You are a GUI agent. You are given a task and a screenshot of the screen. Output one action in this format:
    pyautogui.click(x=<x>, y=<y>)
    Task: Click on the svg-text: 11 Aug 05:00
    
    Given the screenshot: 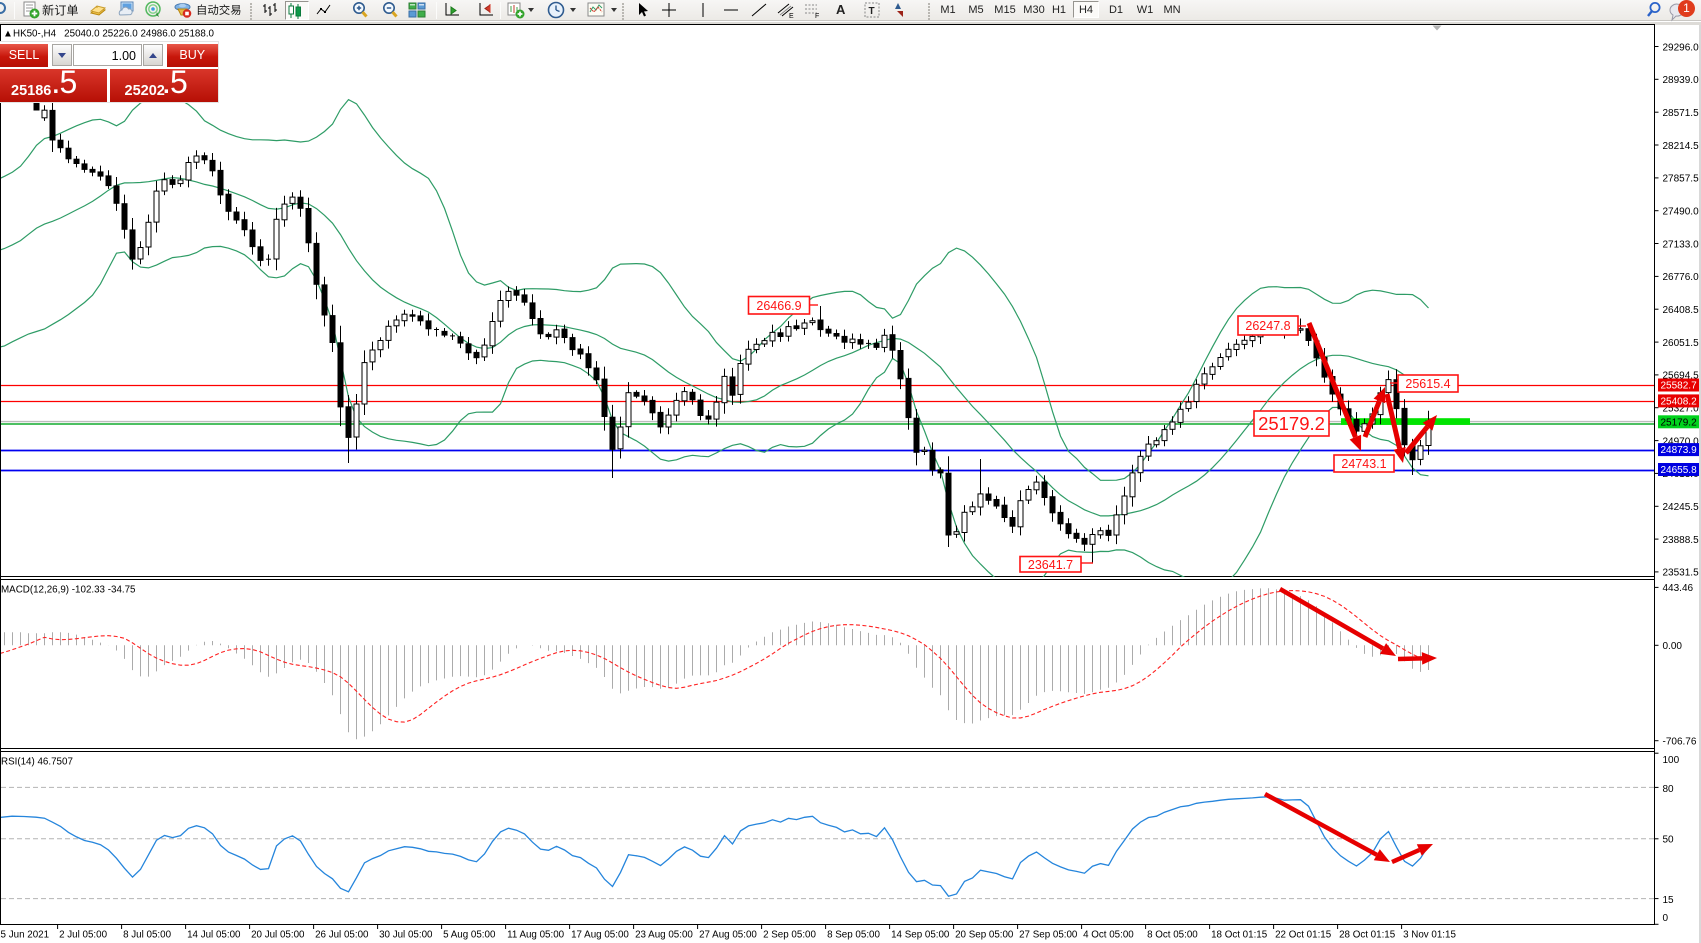 What is the action you would take?
    pyautogui.click(x=536, y=935)
    